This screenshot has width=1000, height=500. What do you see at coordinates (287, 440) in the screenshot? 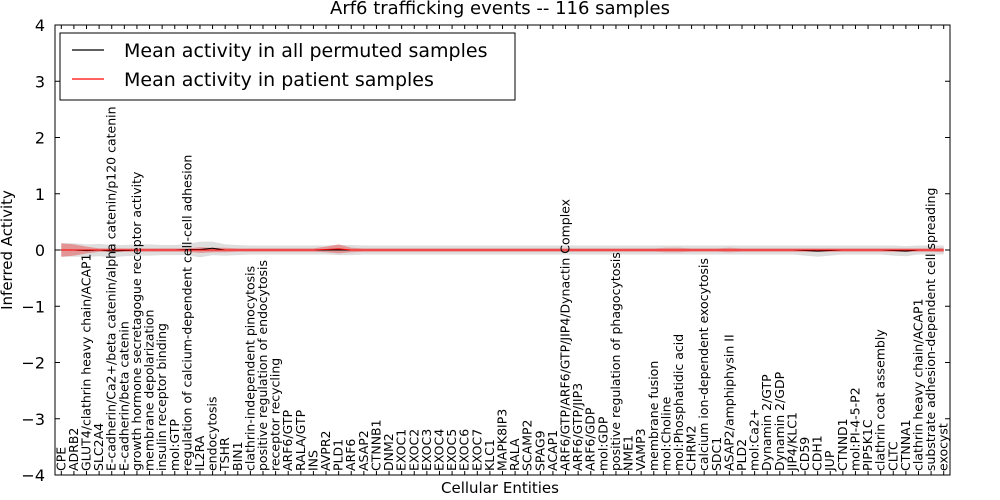
I see `x-tick-label: ARF6/GTP` at bounding box center [287, 440].